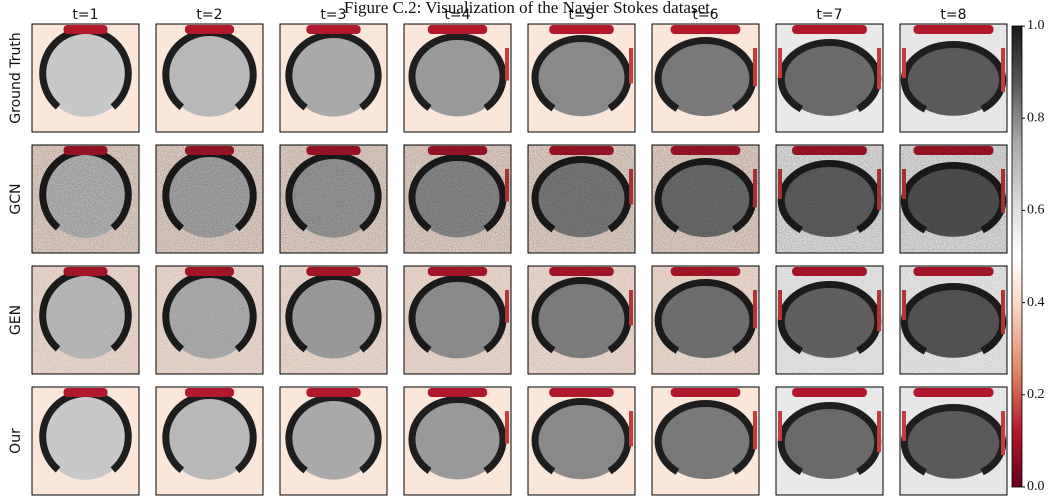 The width and height of the screenshot is (1058, 500). What do you see at coordinates (333, 15) in the screenshot?
I see `column-label: t=3` at bounding box center [333, 15].